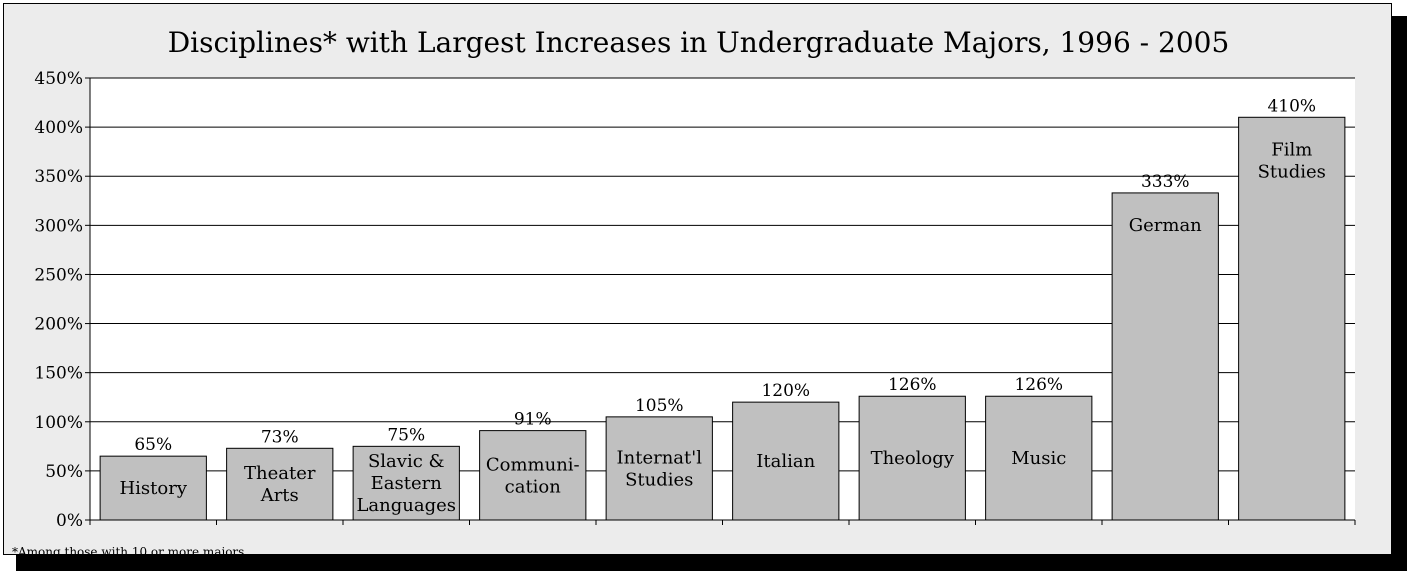 This screenshot has height=576, width=1413. Describe the element at coordinates (1291, 106) in the screenshot. I see `value-label: 410%` at that location.